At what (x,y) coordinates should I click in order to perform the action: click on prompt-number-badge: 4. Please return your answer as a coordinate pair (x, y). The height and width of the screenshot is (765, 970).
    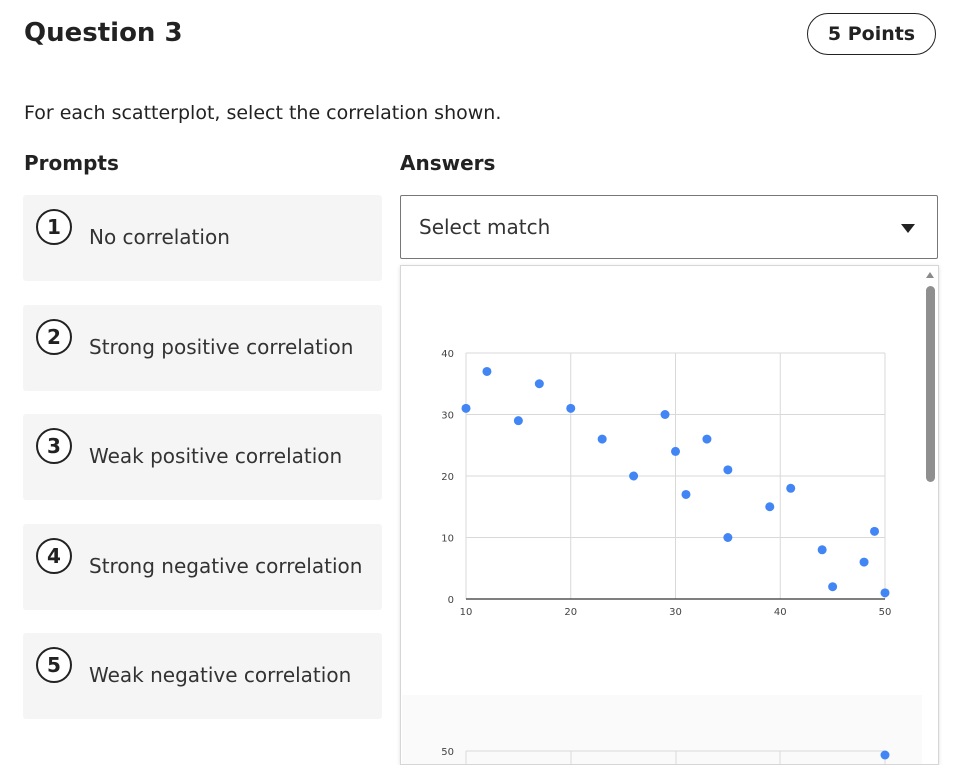
    Looking at the image, I should click on (54, 556).